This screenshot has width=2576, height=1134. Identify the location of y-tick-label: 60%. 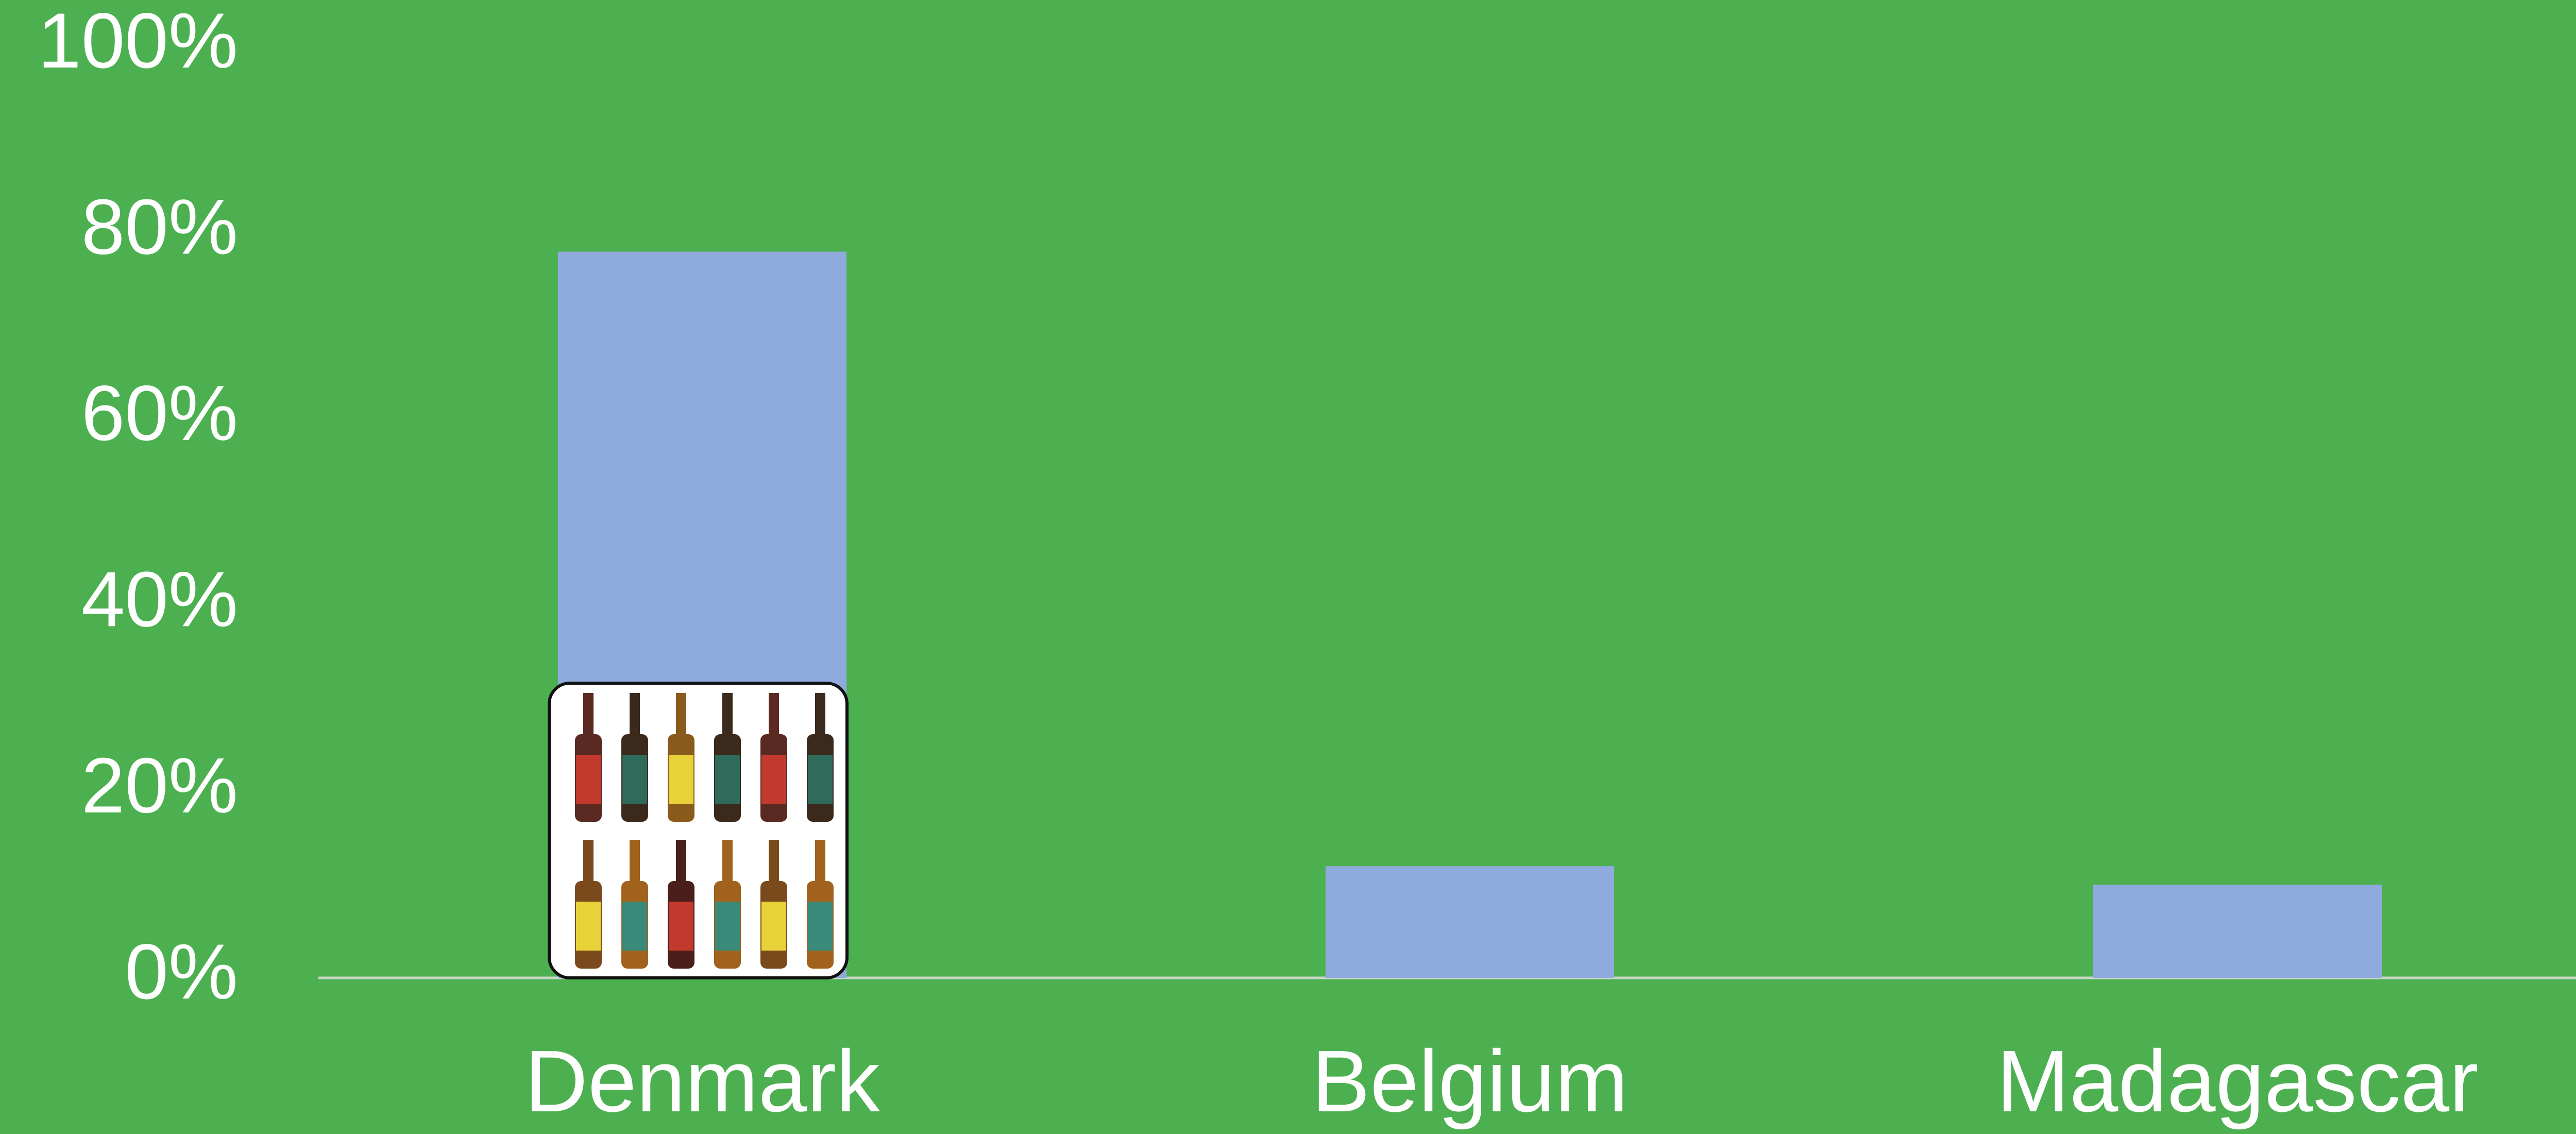
(159, 413).